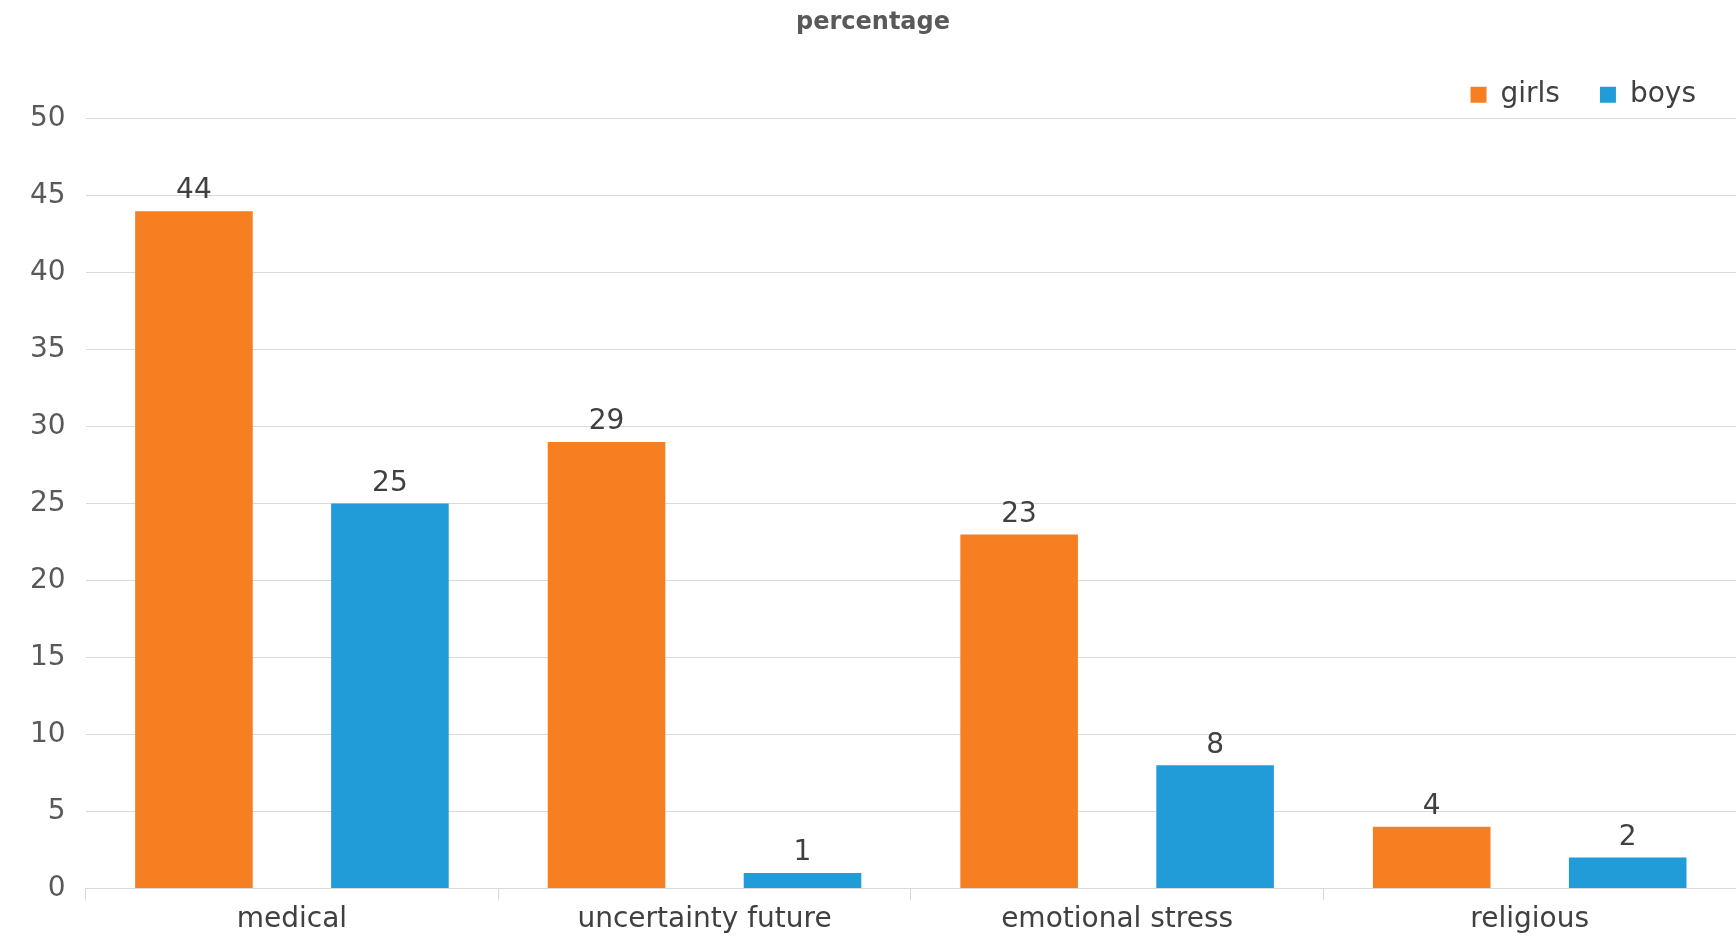 The image size is (1736, 940). What do you see at coordinates (802, 851) in the screenshot?
I see `data-label: 1` at bounding box center [802, 851].